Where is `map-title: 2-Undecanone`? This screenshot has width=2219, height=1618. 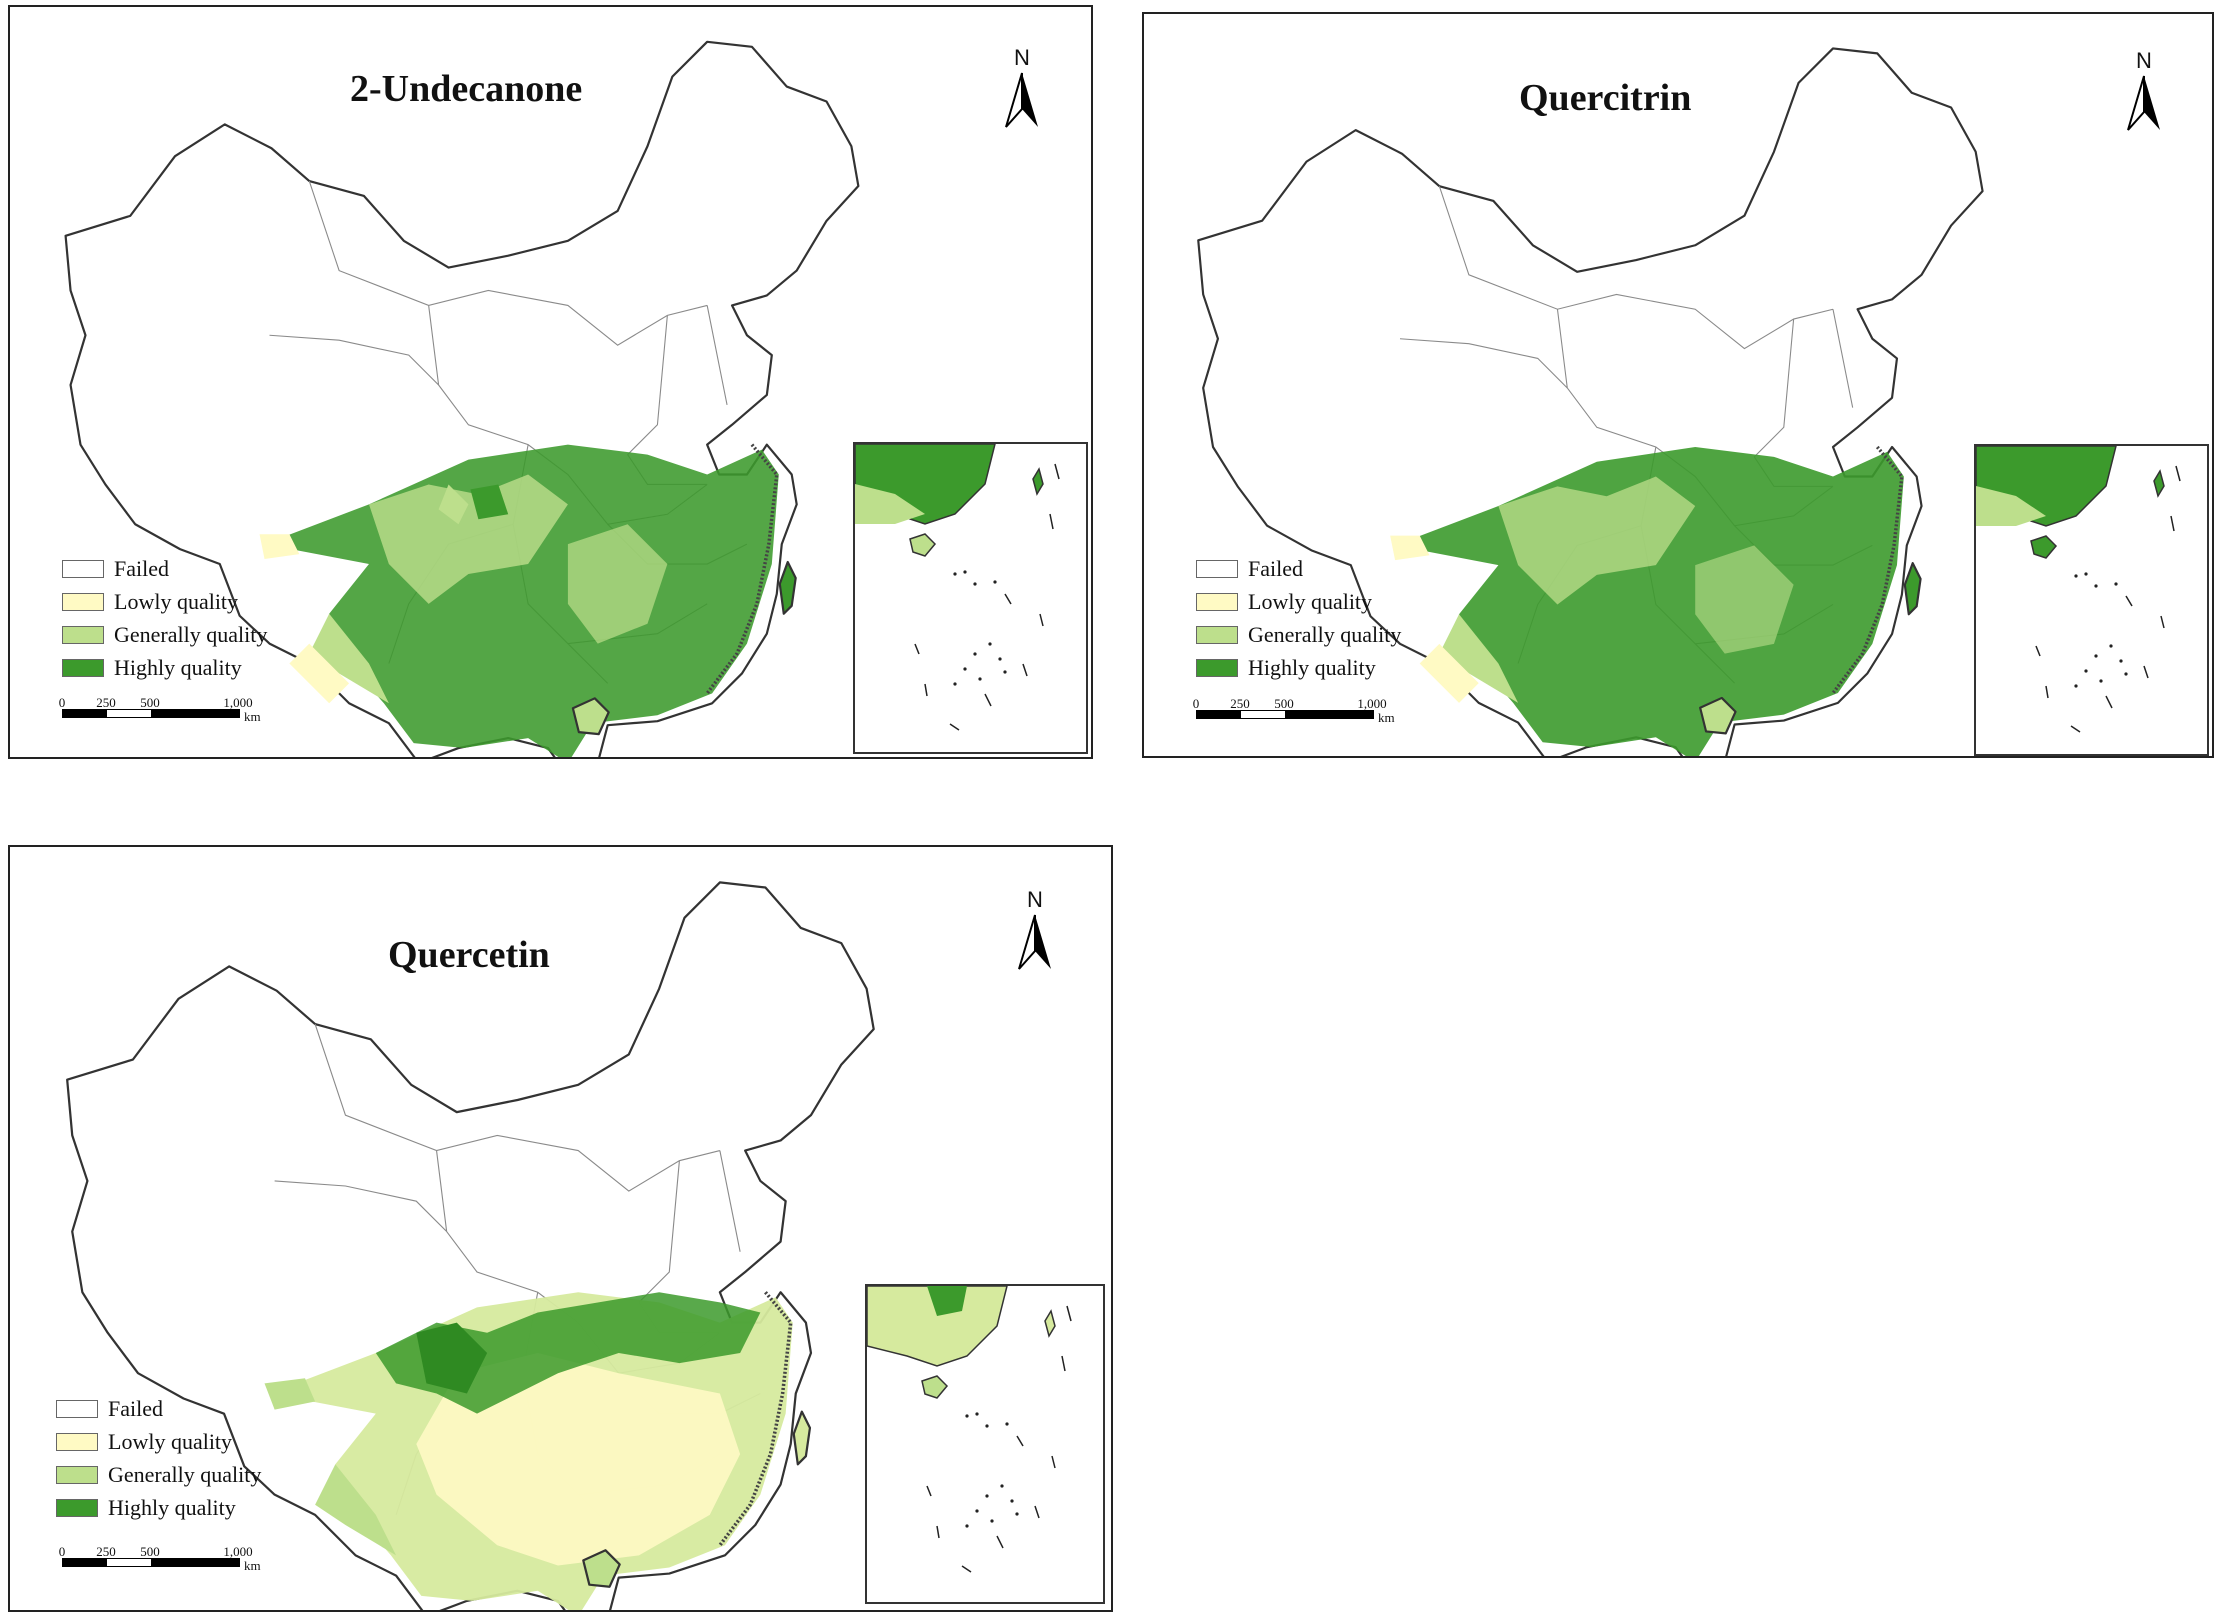 map-title: 2-Undecanone is located at coordinates (466, 89).